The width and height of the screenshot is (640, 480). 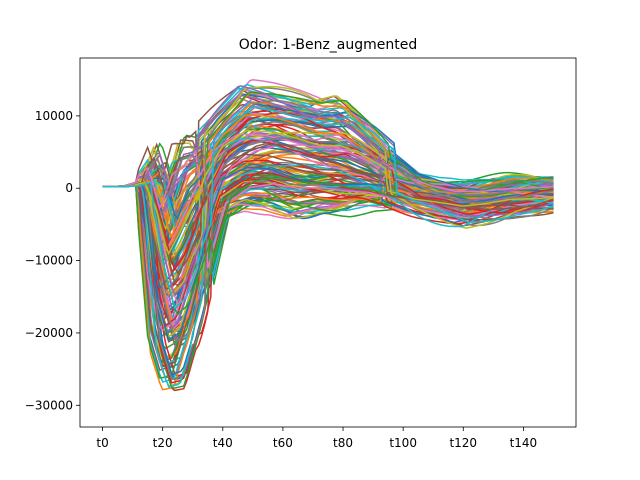 I want to click on chart-title: Odor: 1-Benz_augmented, so click(x=328, y=45).